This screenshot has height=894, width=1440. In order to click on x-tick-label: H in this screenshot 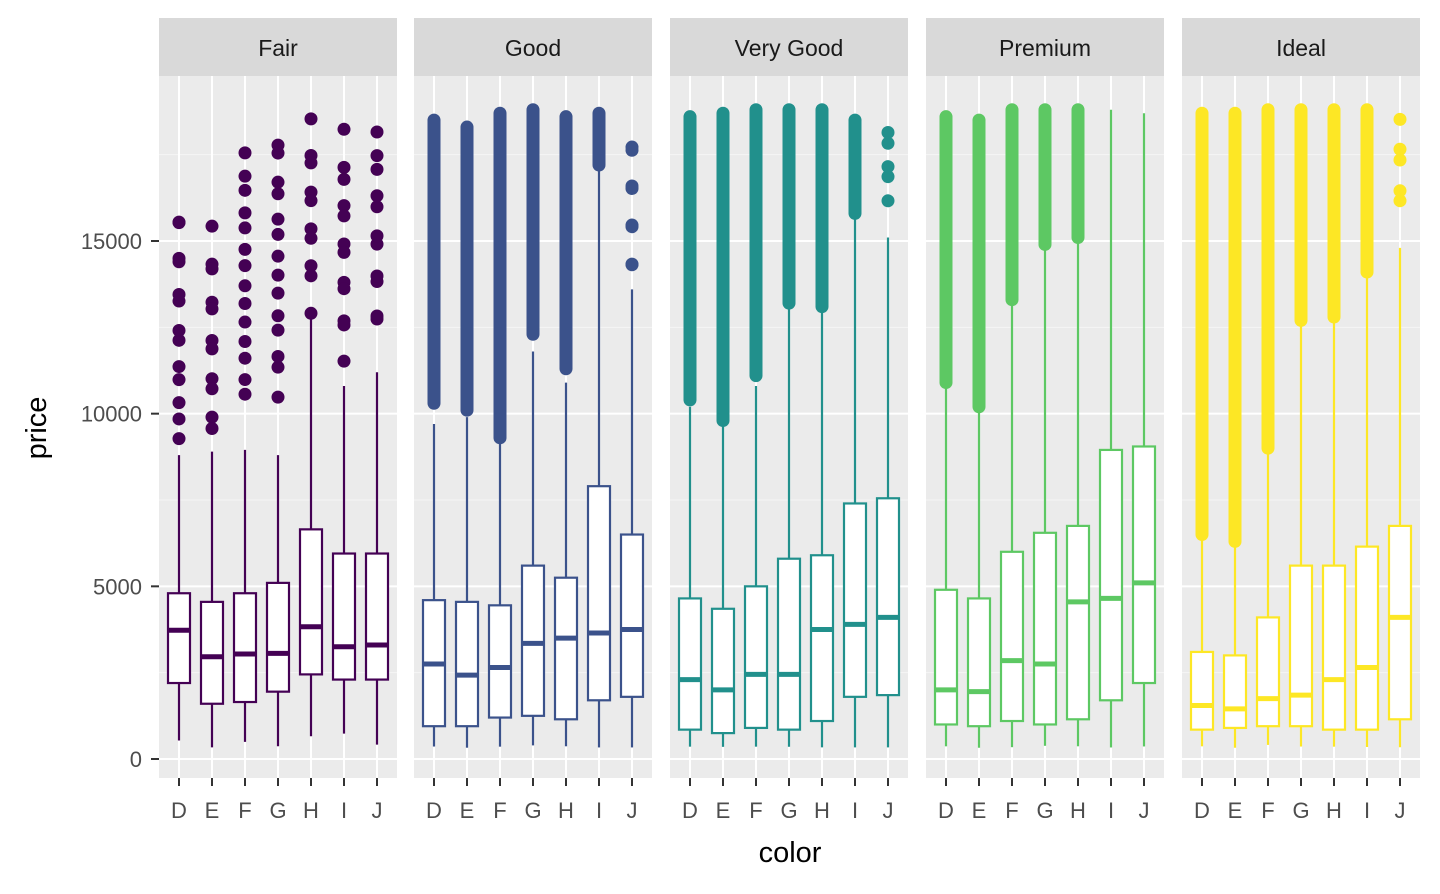, I will do `click(1078, 810)`.